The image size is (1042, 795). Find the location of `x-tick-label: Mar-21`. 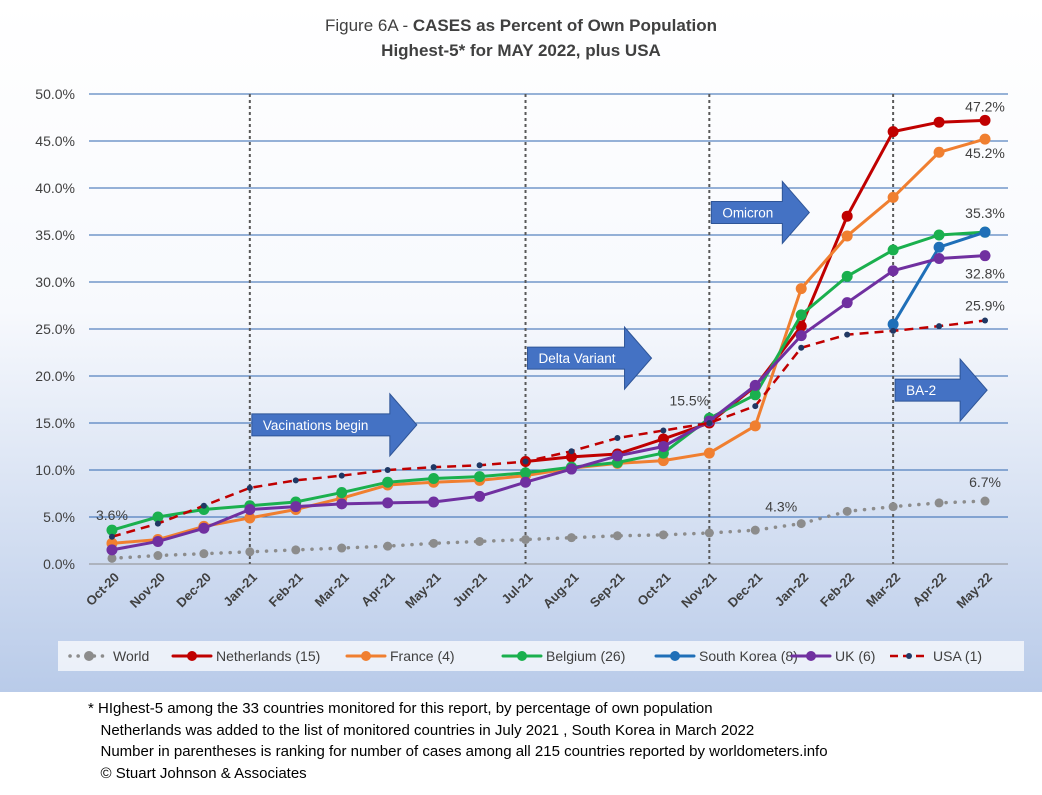

x-tick-label: Mar-21 is located at coordinates (332, 590).